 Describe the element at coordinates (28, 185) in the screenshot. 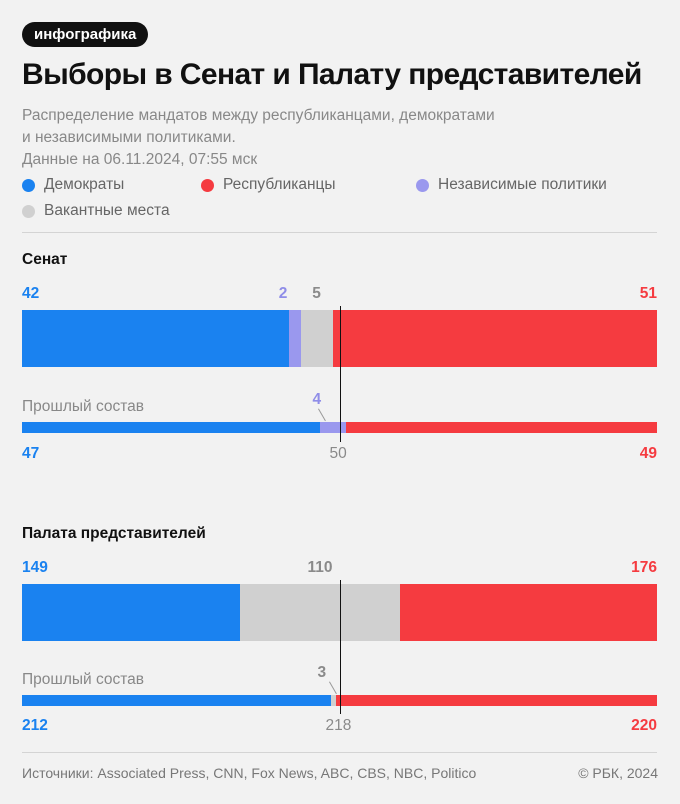

I see `legend-dot-dem` at that location.